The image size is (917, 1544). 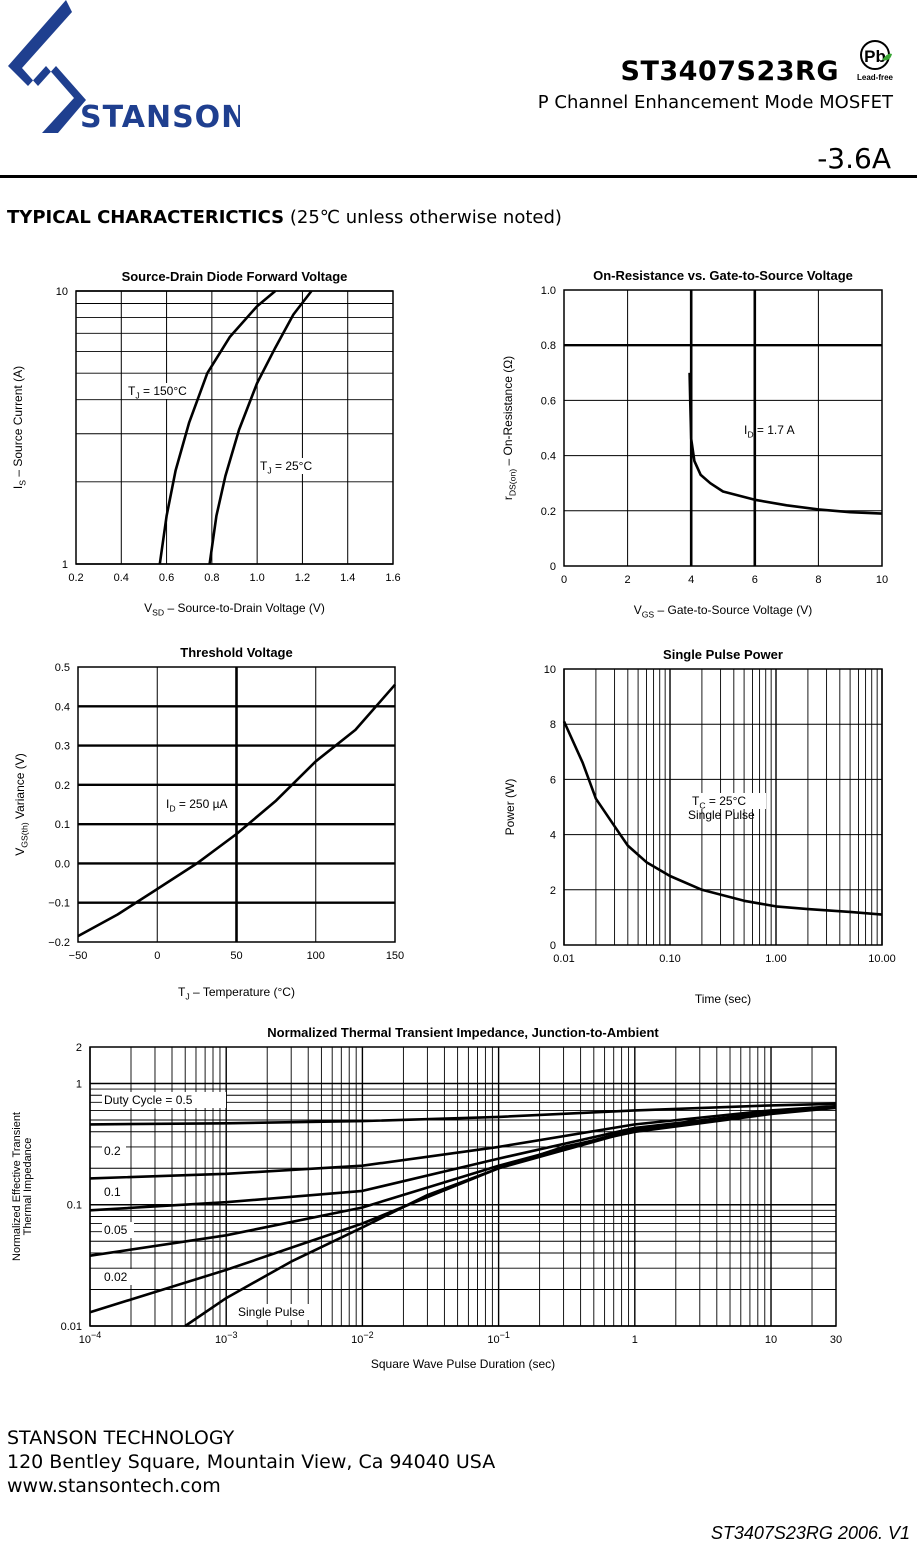 I want to click on y-axis-label: VGS(th) Variance (V), so click(x=21, y=804).